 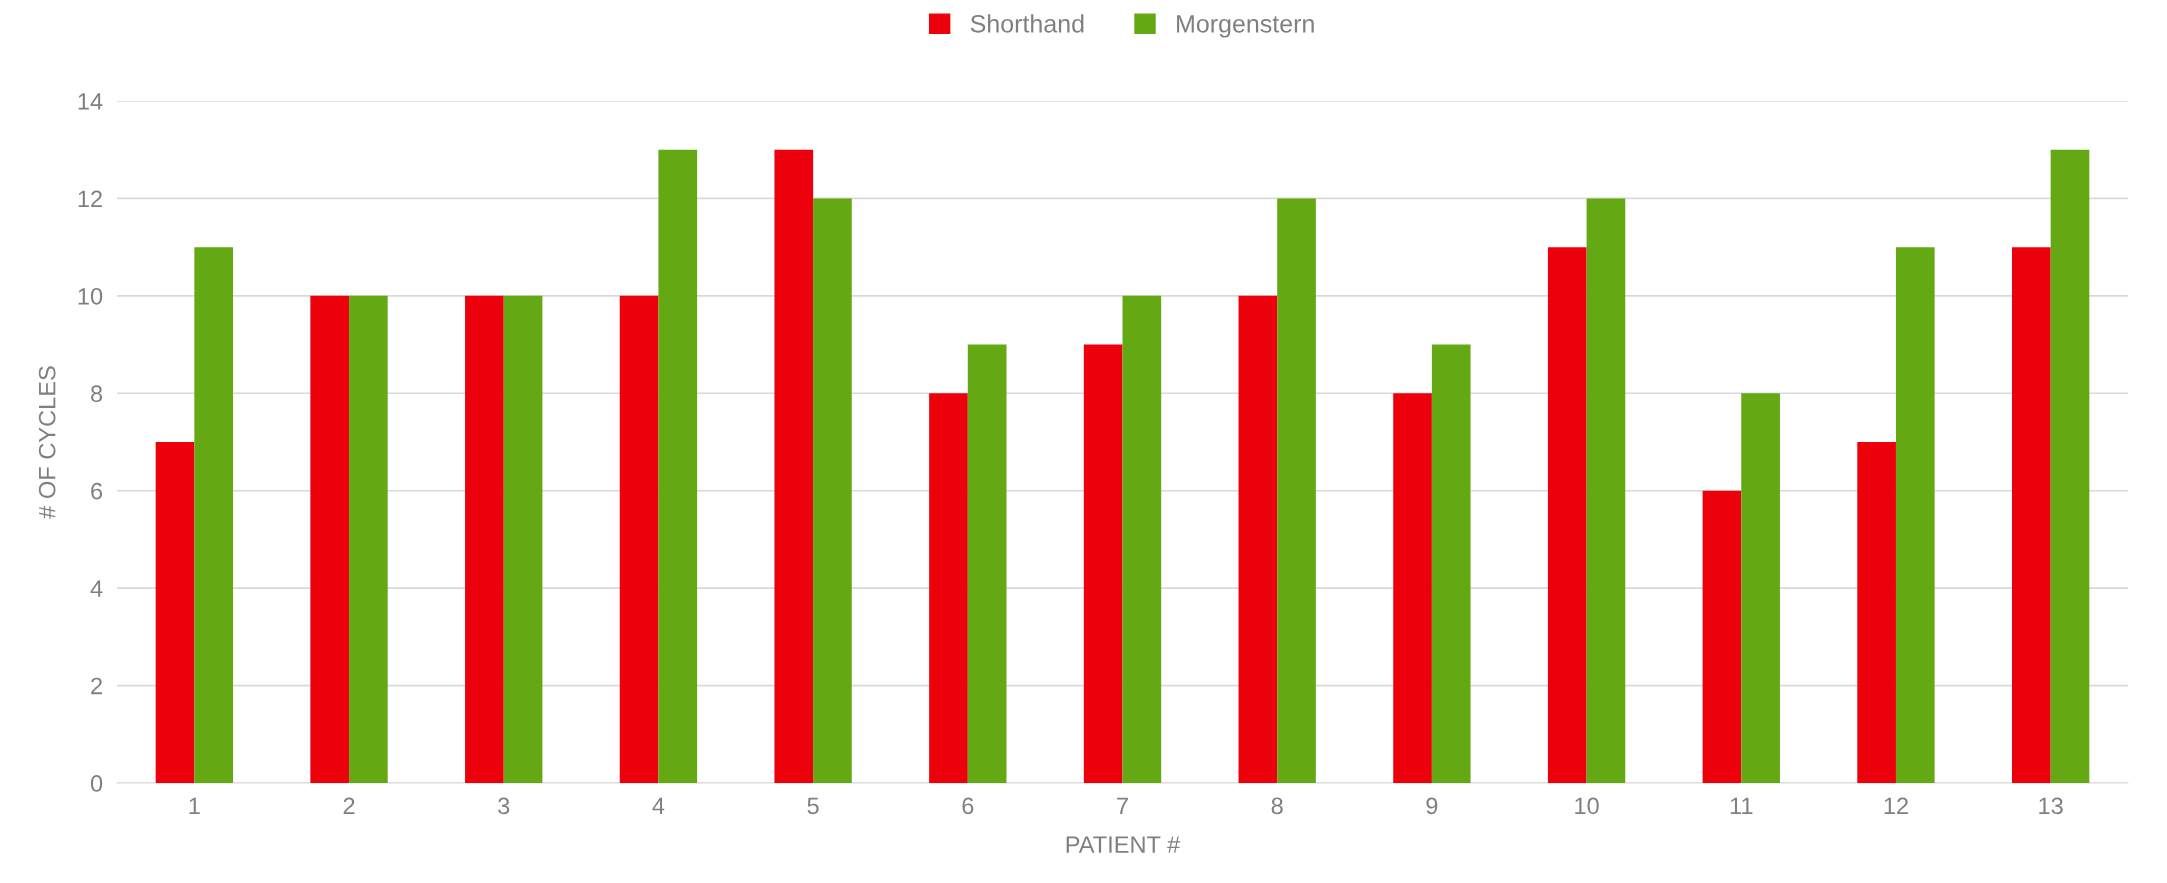 What do you see at coordinates (194, 805) in the screenshot?
I see `x-tick-label: 1` at bounding box center [194, 805].